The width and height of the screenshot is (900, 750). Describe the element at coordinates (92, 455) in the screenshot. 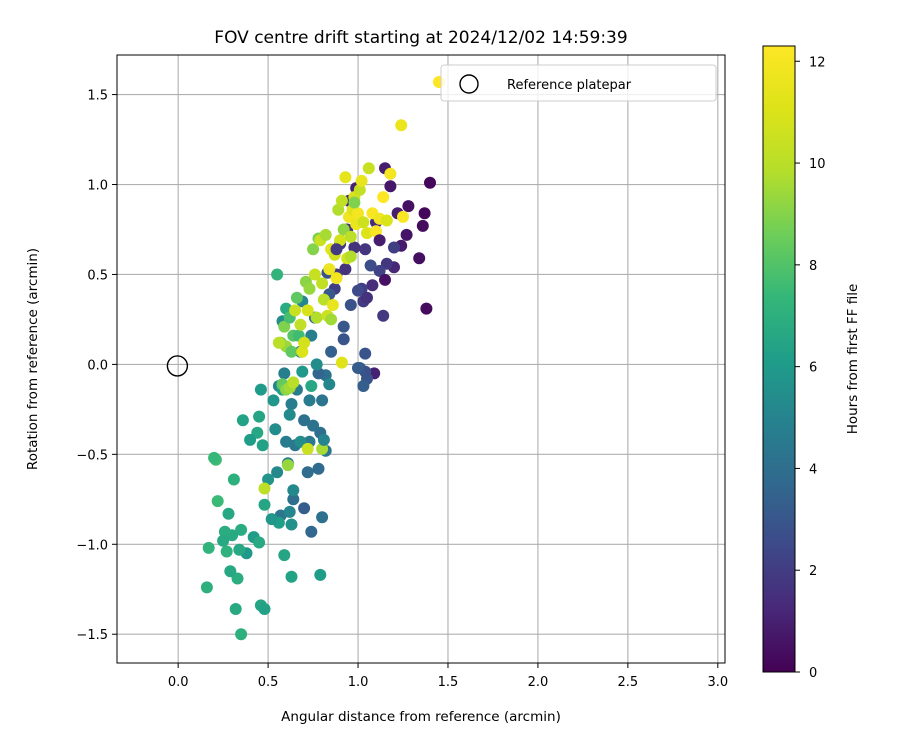

I see `y-tick-label: −0.5` at that location.